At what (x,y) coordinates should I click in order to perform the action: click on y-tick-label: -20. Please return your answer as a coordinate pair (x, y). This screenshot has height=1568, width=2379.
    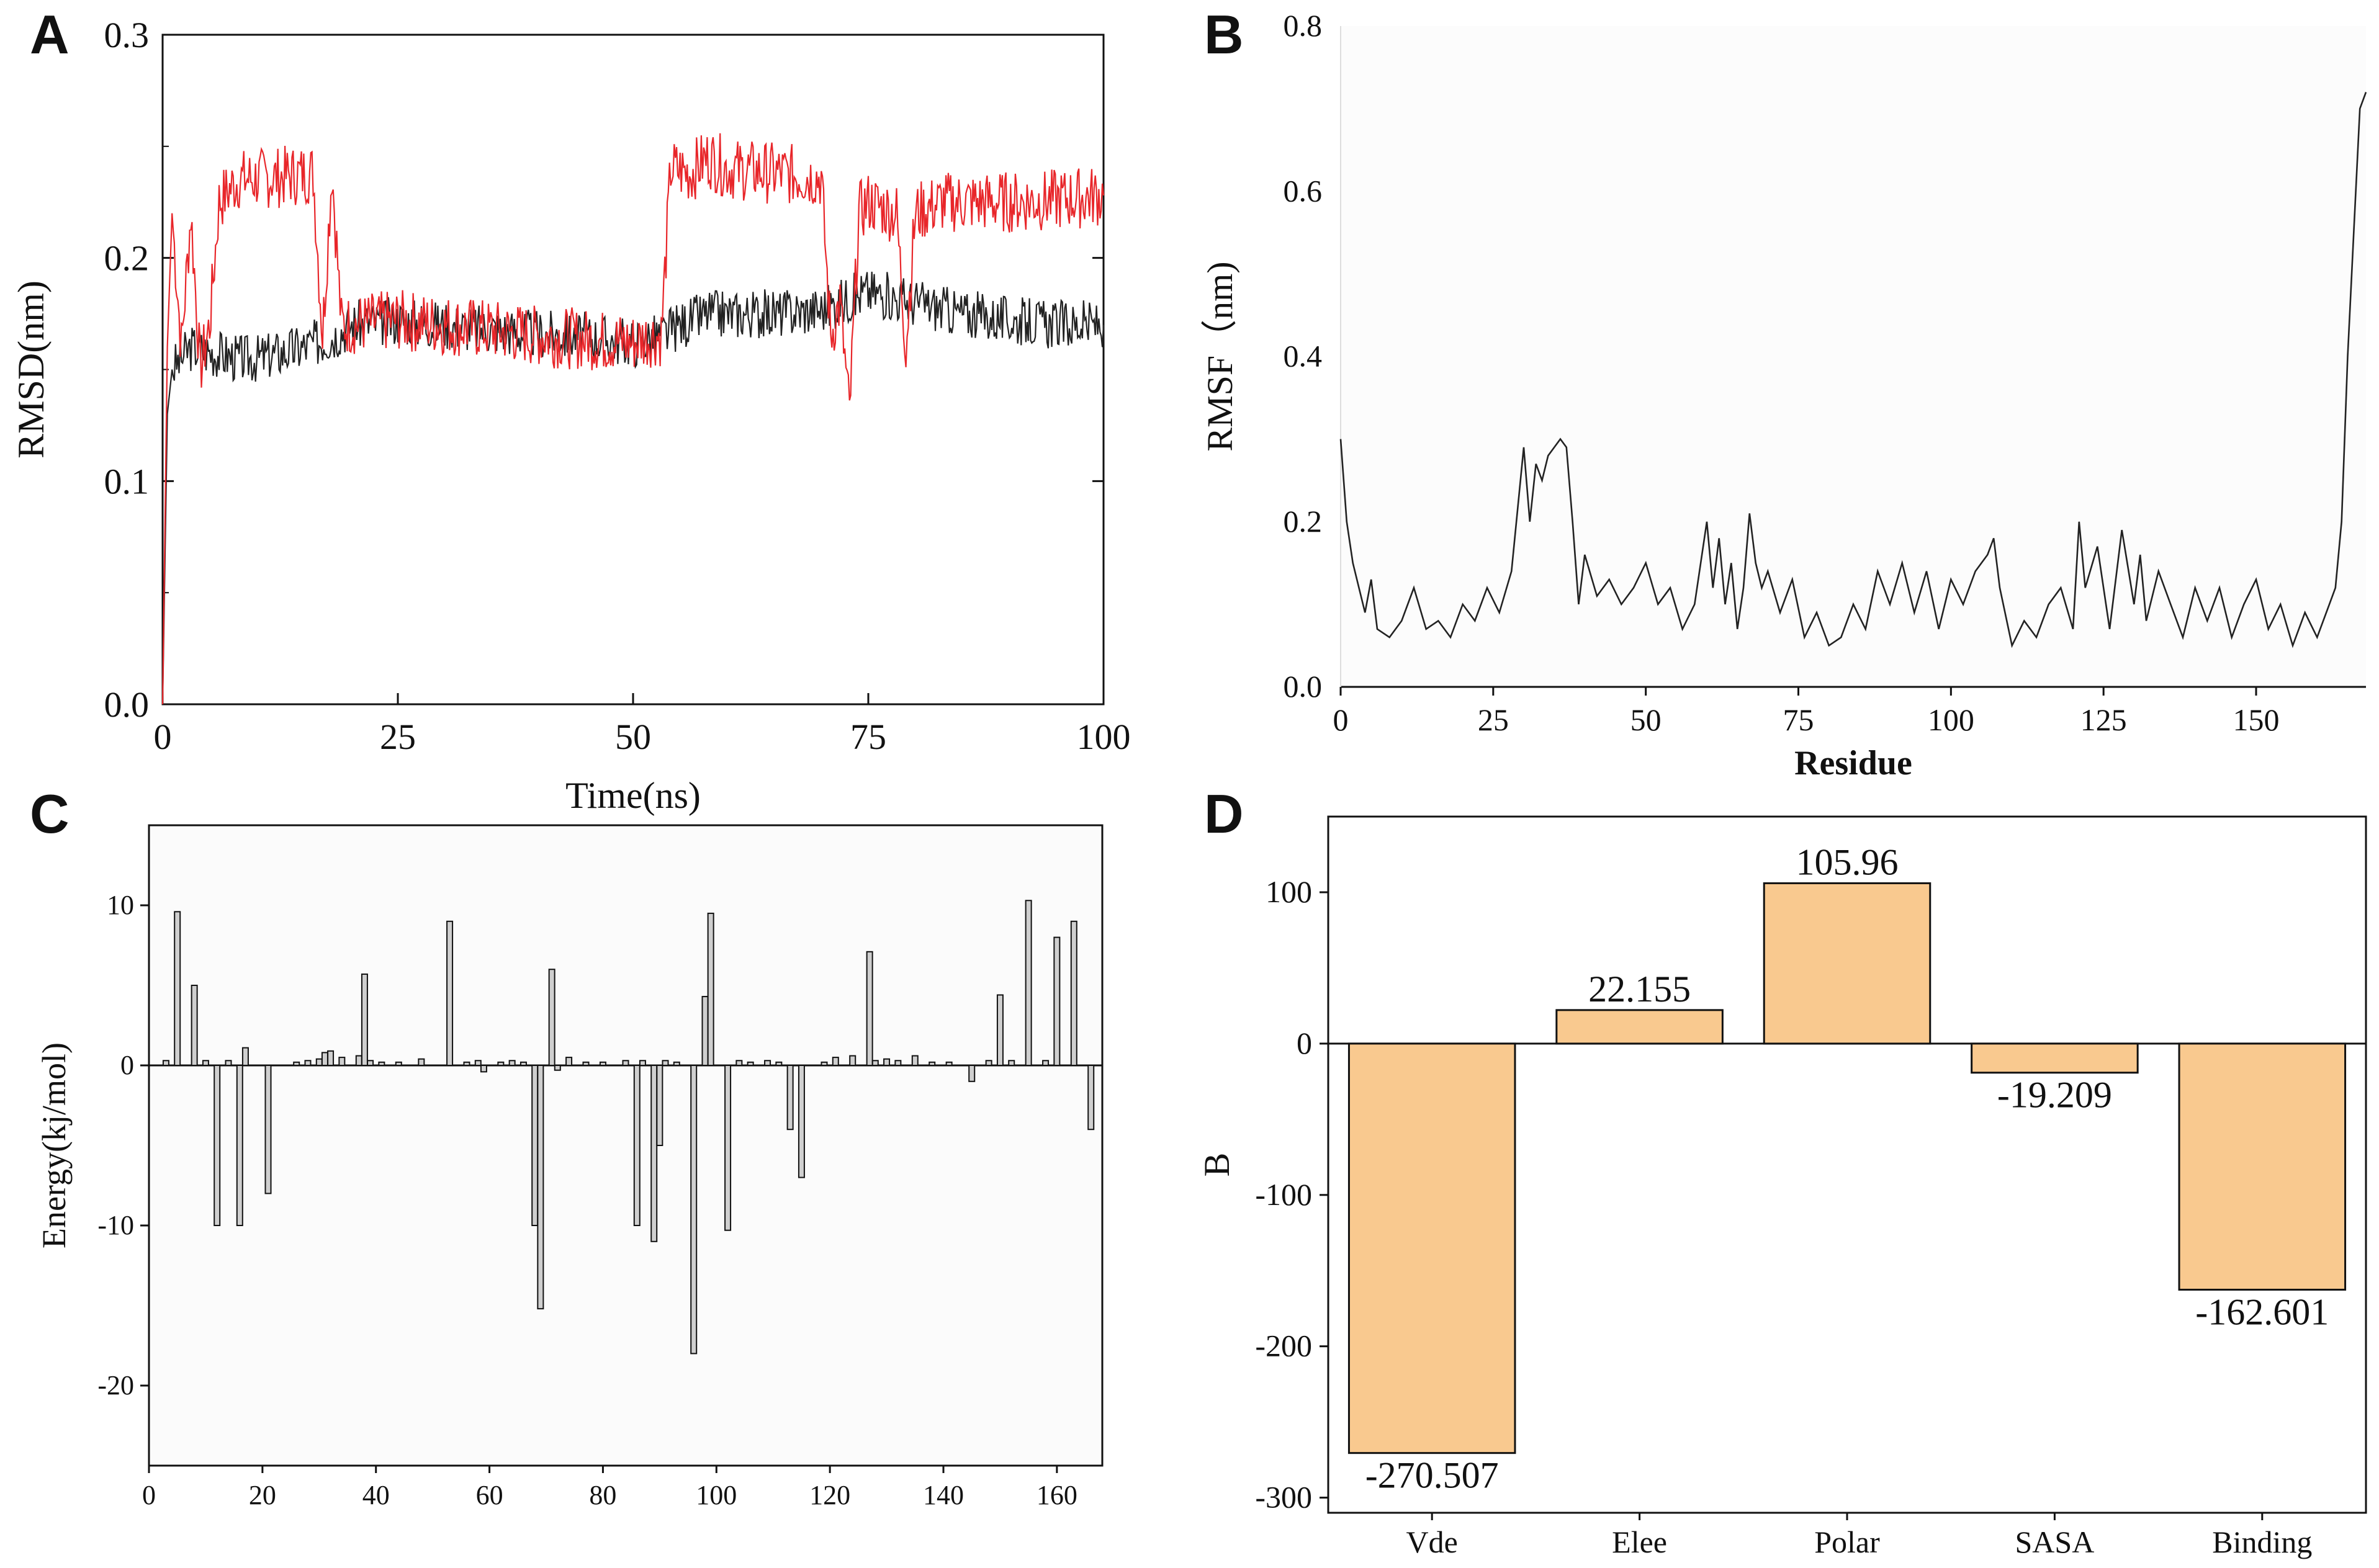
    Looking at the image, I should click on (115, 1385).